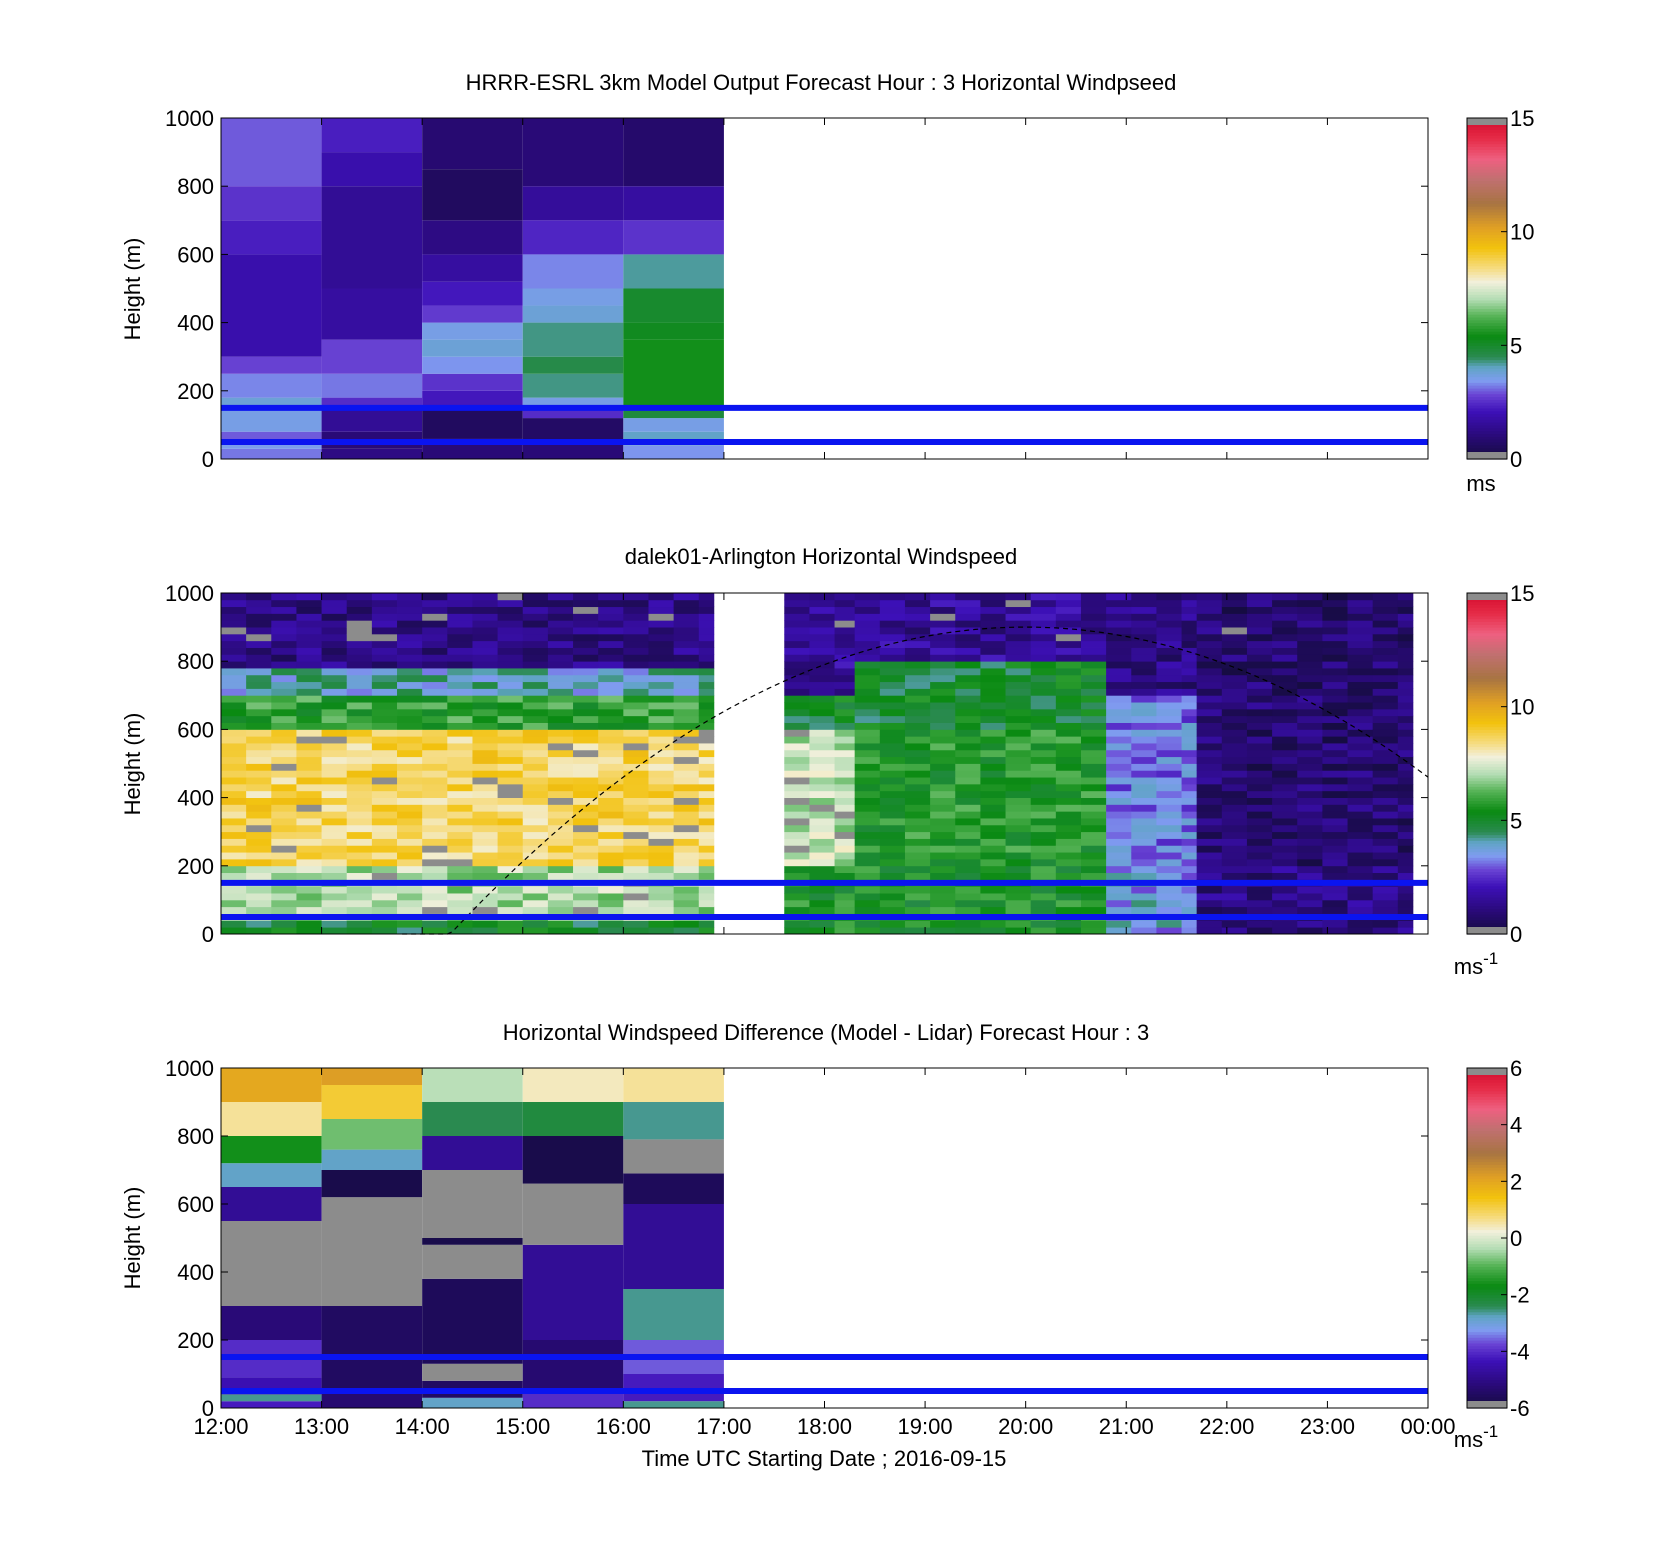 The image size is (1680, 1561). Describe the element at coordinates (1025, 1426) in the screenshot. I see `x-tick-label: 20:00` at that location.